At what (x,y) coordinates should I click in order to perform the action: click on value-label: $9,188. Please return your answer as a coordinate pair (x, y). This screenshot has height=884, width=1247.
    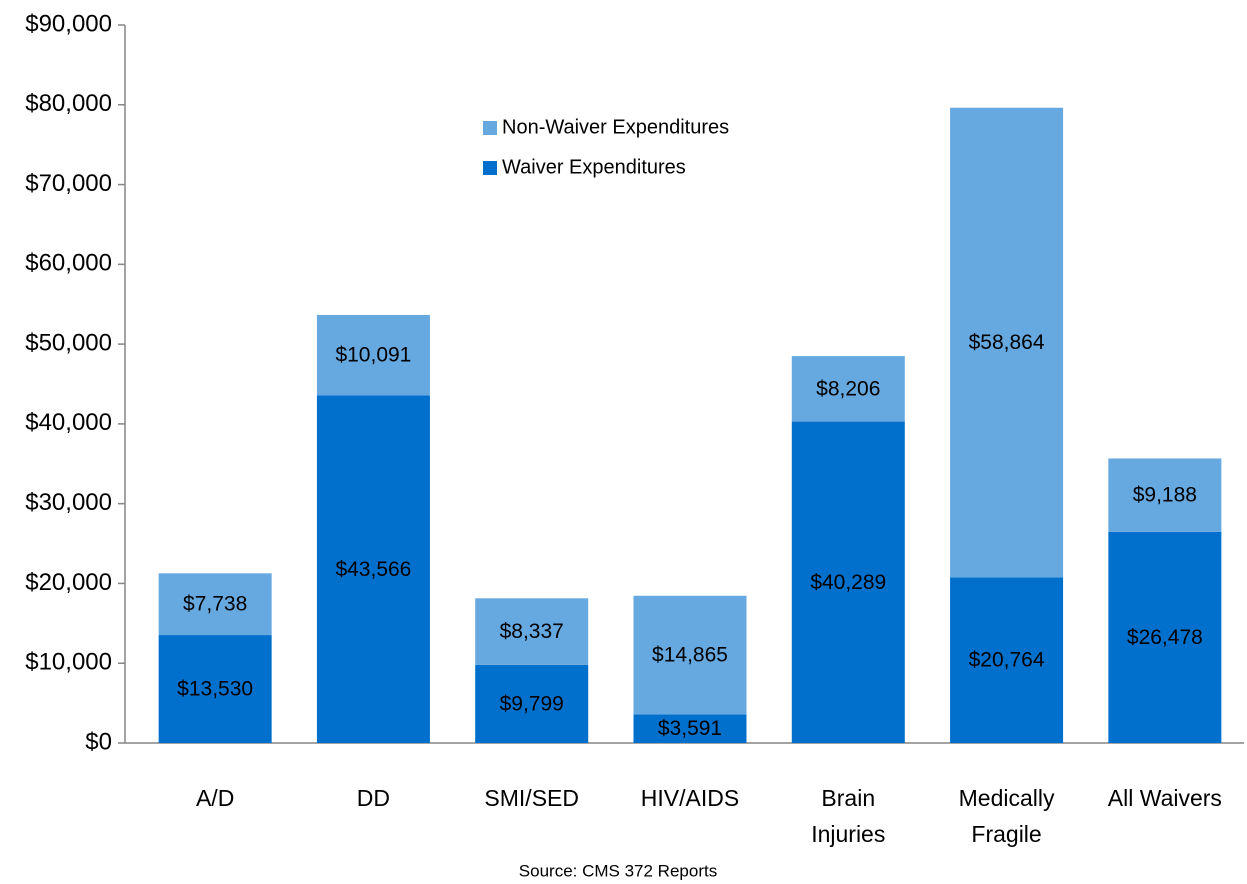
    Looking at the image, I should click on (1165, 495).